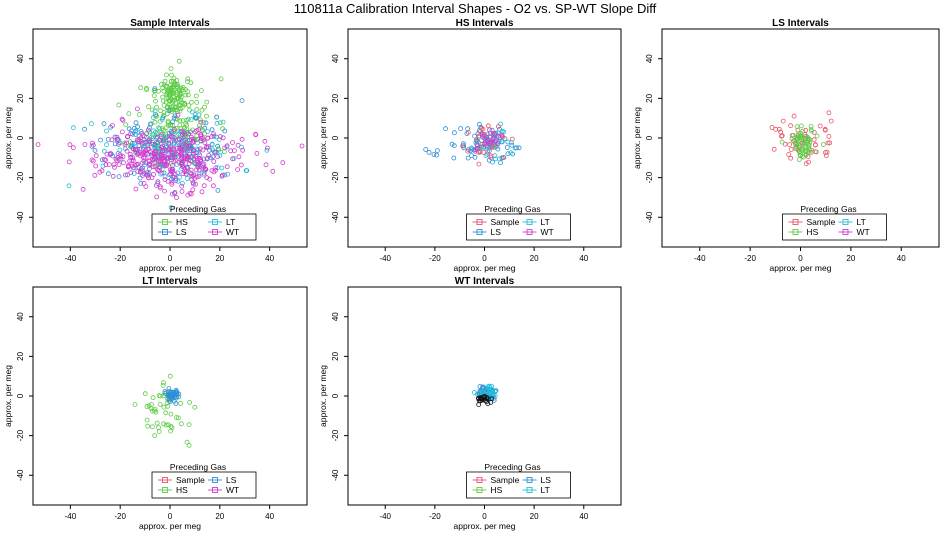  What do you see at coordinates (901, 258) in the screenshot?
I see `x-tick-label: 40` at bounding box center [901, 258].